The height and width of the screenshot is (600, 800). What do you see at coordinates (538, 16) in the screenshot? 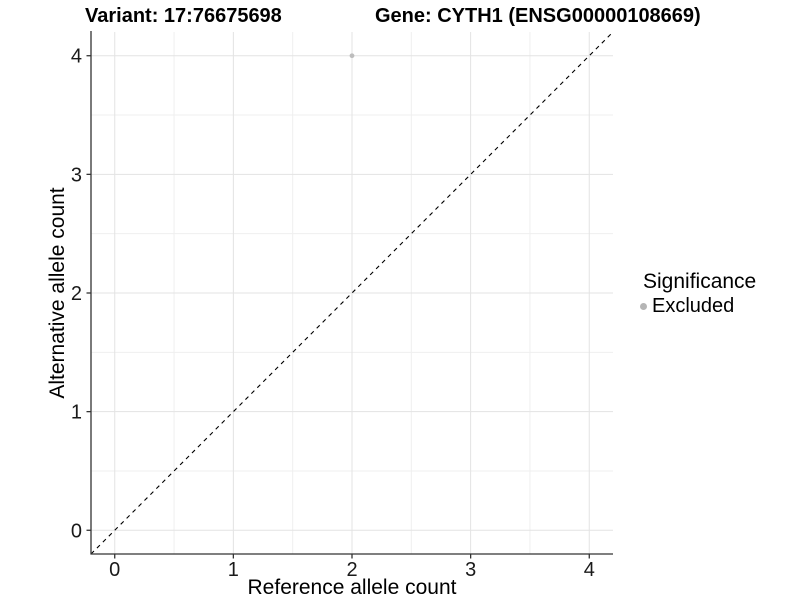
I see `gene-title: Gene: CYTH1 (ENSG00000108669)` at bounding box center [538, 16].